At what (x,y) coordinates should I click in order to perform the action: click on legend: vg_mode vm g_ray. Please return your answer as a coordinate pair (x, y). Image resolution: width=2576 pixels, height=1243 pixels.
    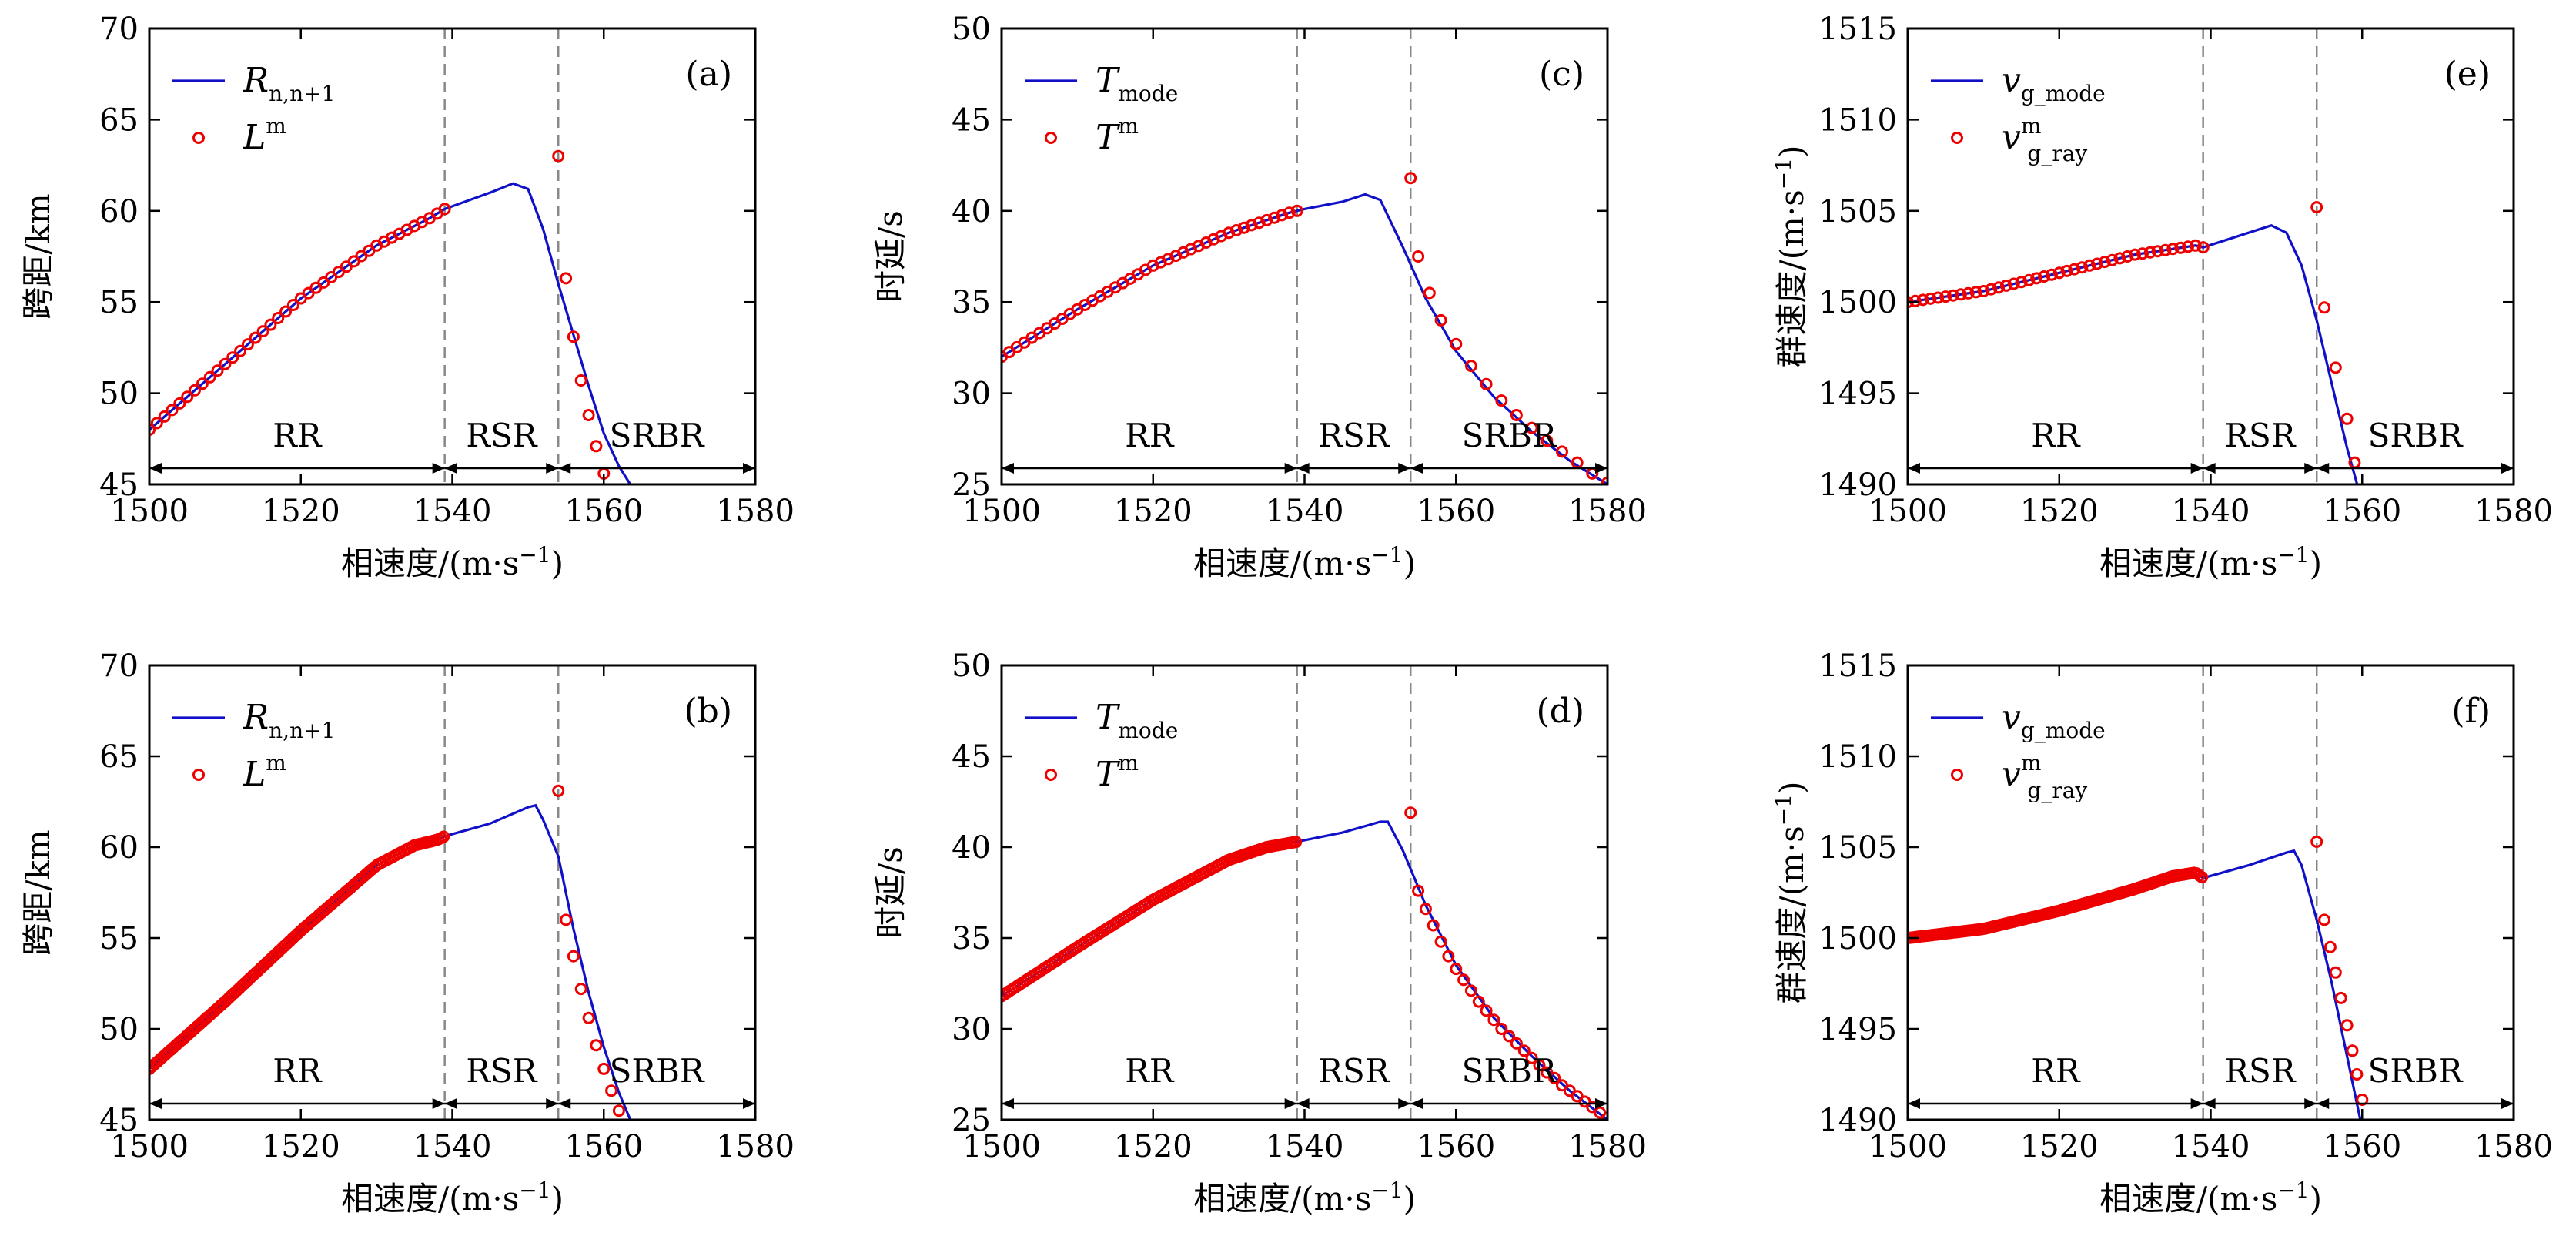
    Looking at the image, I should click on (2019, 113).